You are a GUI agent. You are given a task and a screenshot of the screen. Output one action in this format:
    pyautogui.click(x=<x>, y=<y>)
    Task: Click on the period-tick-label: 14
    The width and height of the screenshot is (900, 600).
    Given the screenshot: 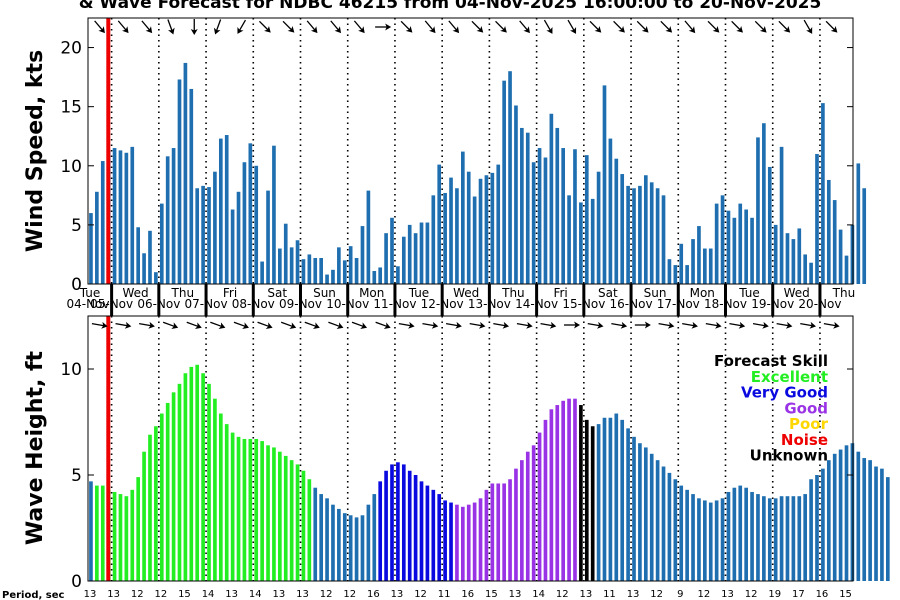 What is the action you would take?
    pyautogui.click(x=255, y=594)
    